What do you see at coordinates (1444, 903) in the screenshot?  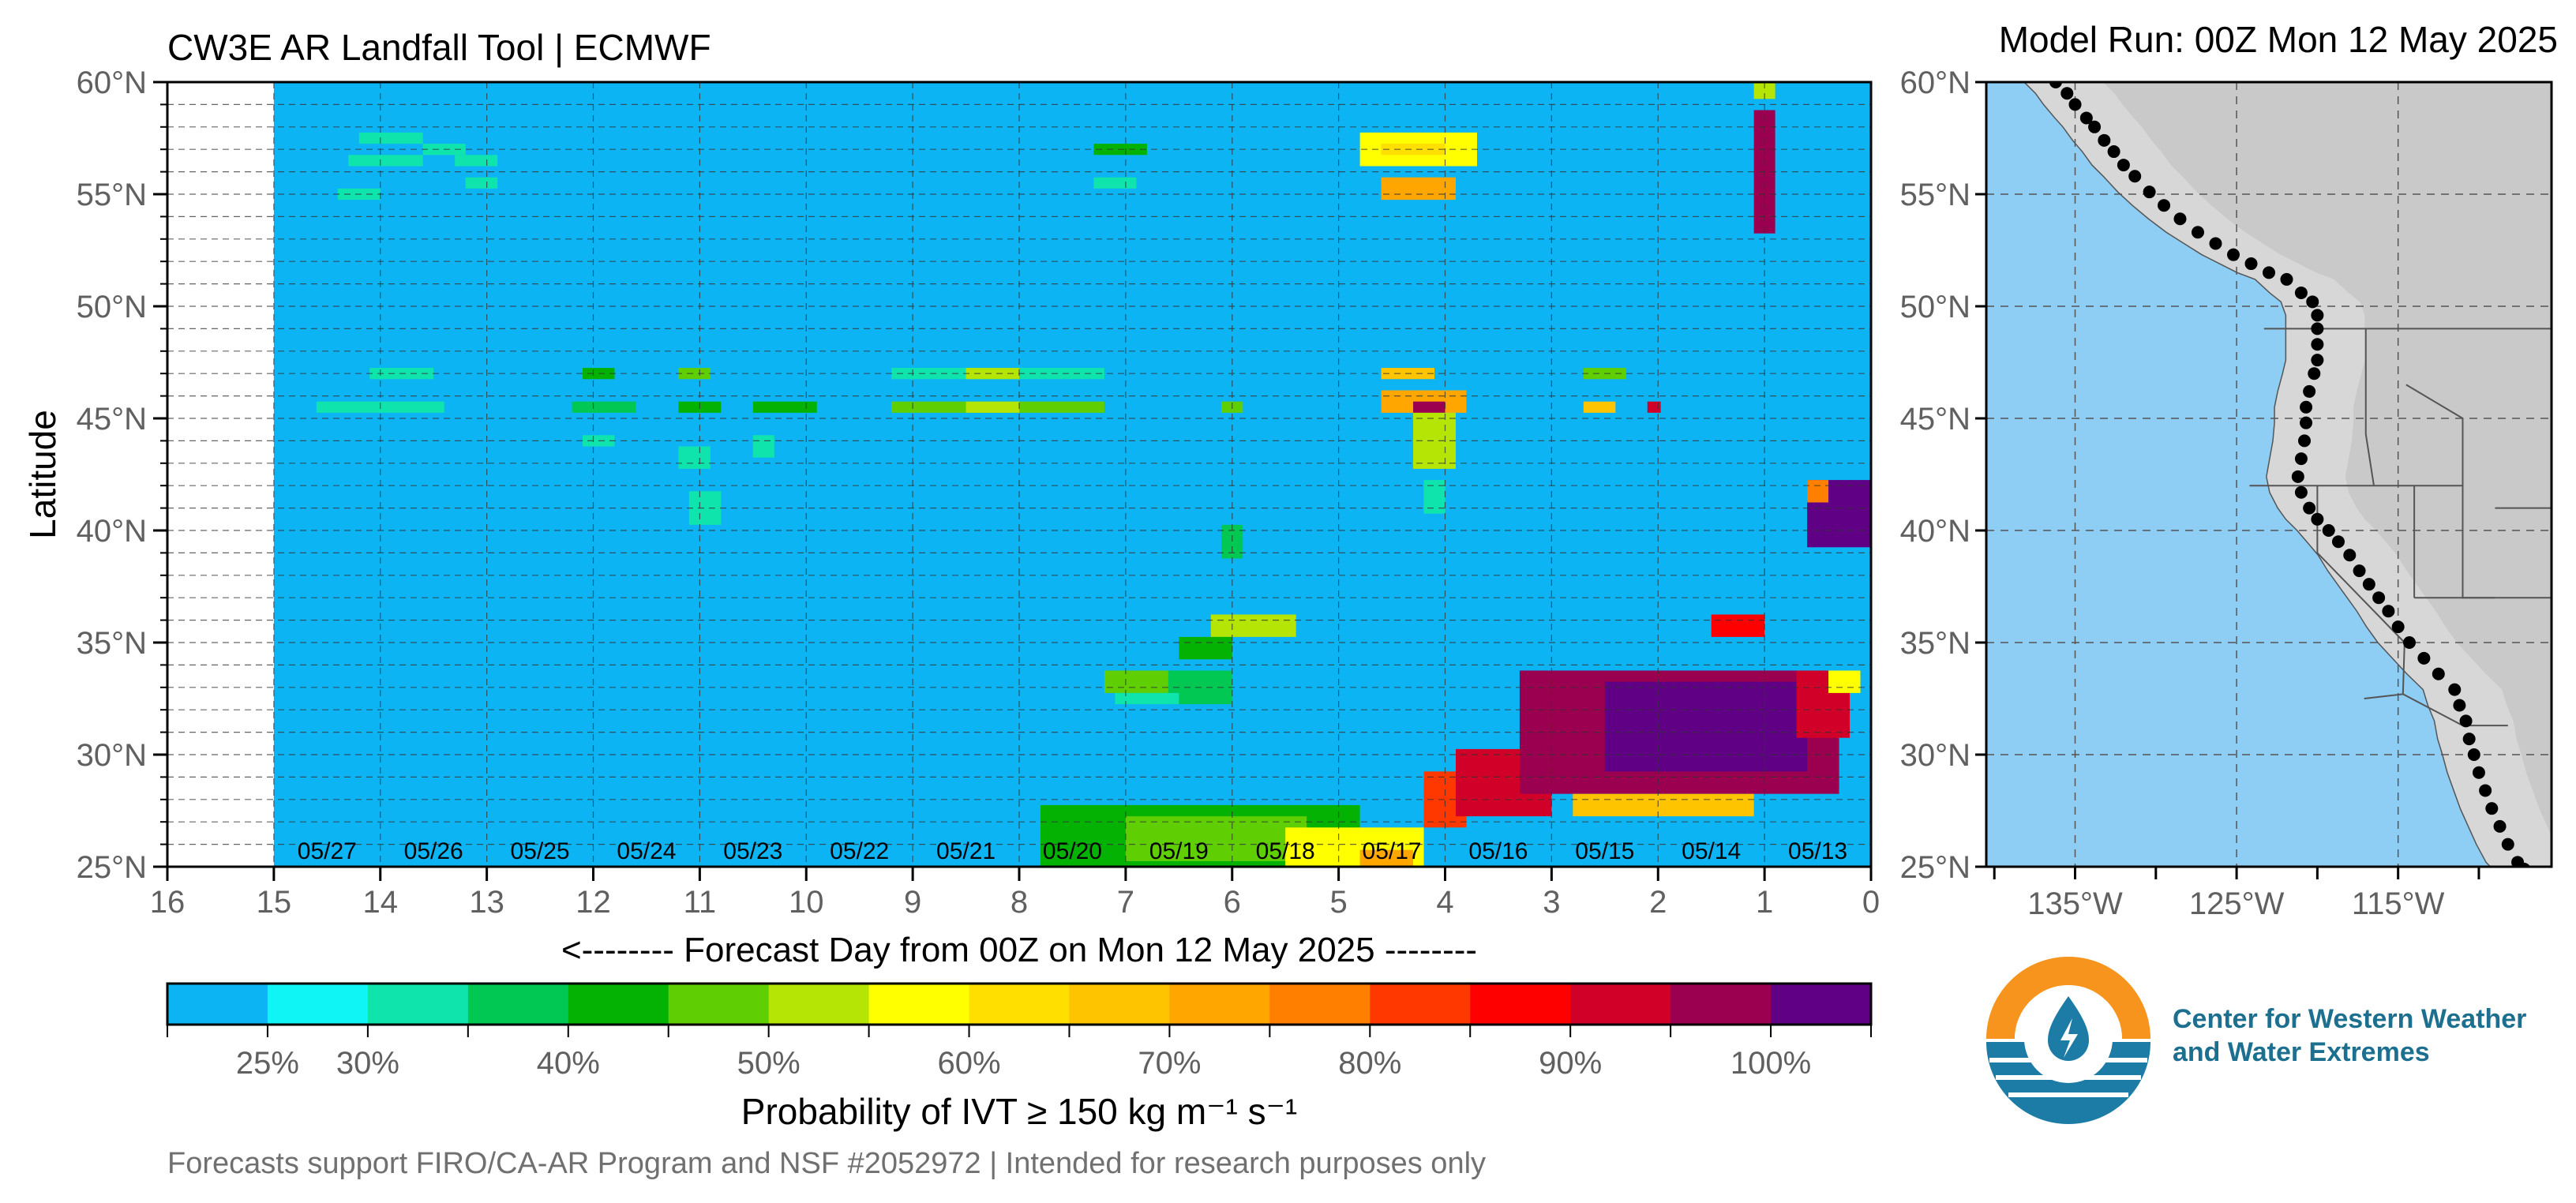 I see `day-tick-label: 4` at bounding box center [1444, 903].